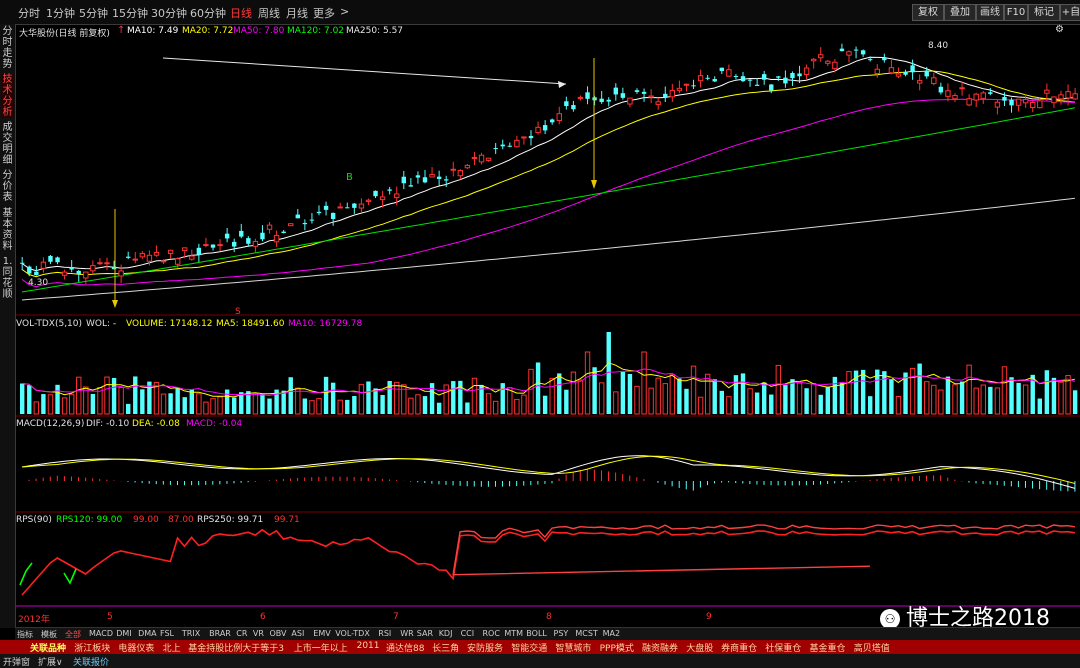  What do you see at coordinates (25, 634) in the screenshot?
I see `indicator-tab: 指标` at bounding box center [25, 634].